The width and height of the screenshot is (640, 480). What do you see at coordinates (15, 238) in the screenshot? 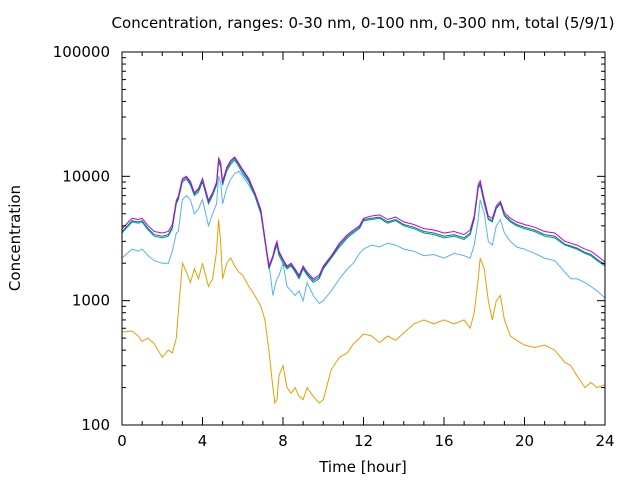
I see `y-axis-label: Concentration` at bounding box center [15, 238].